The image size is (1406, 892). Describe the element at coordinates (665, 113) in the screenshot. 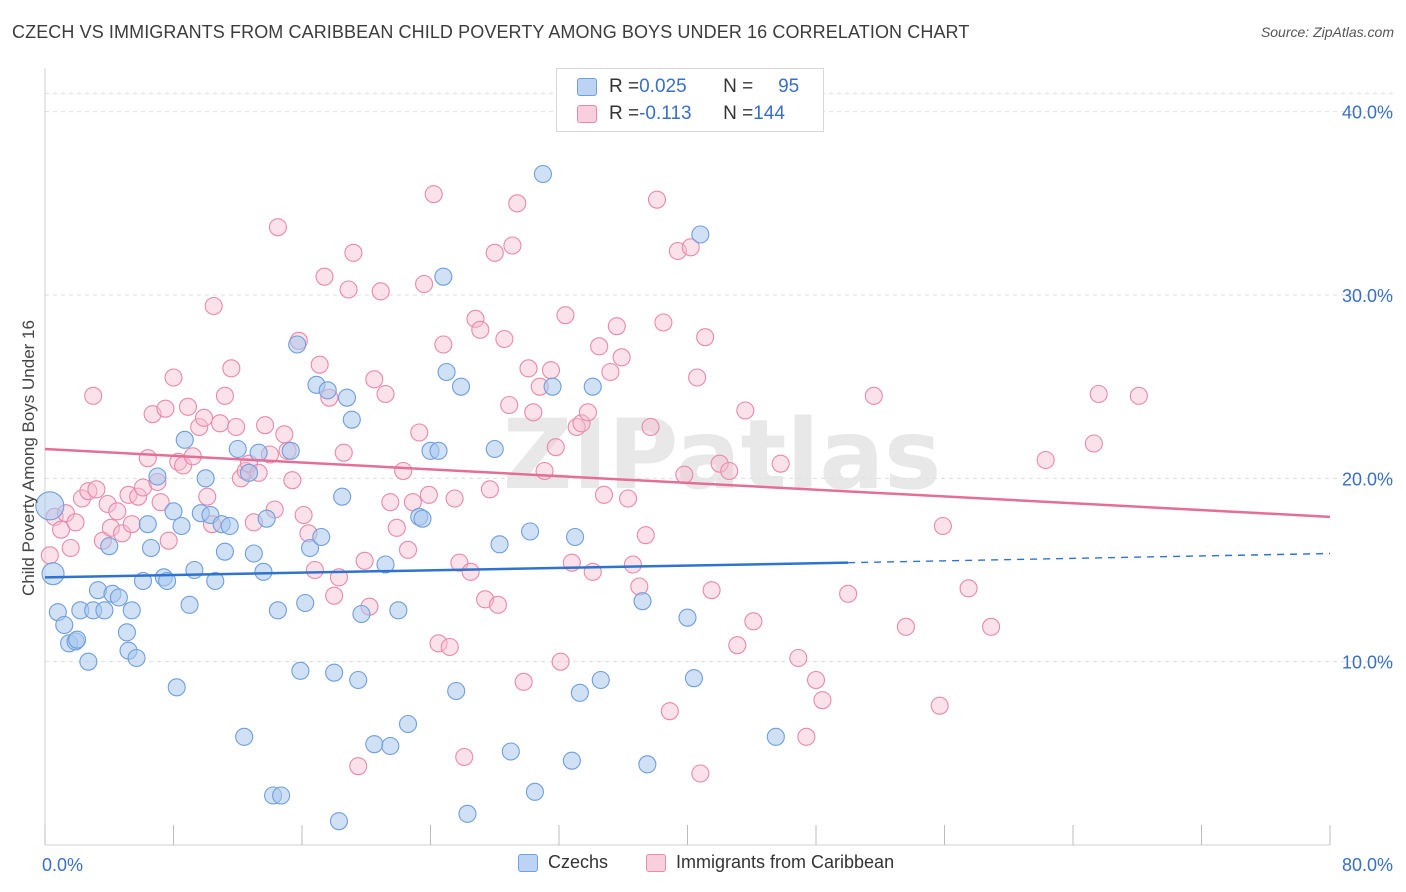

I see `legend-r-value: -0.113` at that location.